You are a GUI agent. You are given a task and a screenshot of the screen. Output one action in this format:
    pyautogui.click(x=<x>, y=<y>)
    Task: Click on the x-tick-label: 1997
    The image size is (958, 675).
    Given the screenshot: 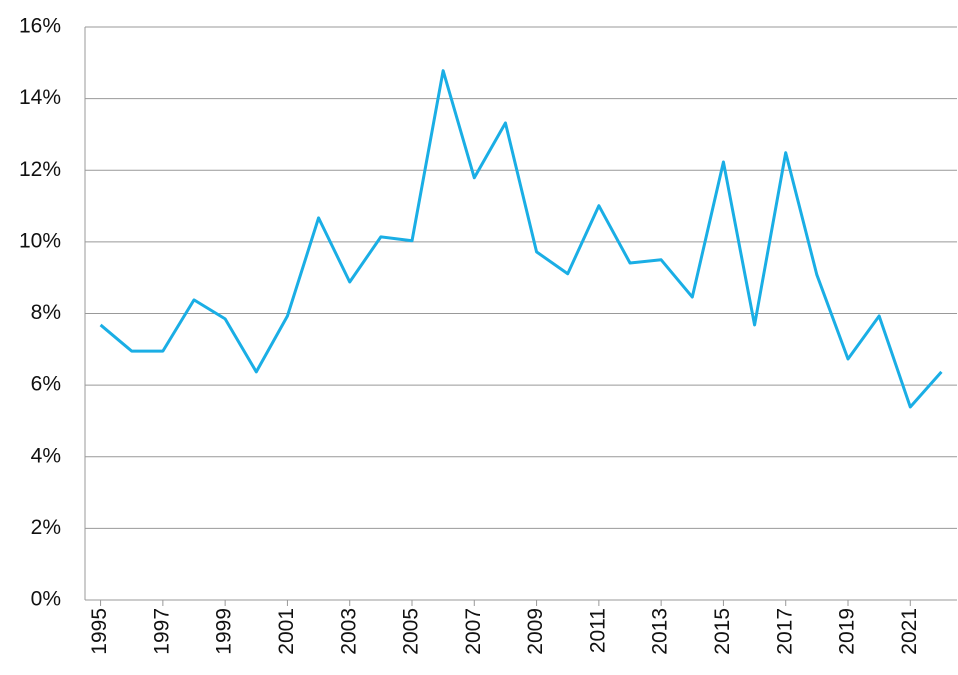 What is the action you would take?
    pyautogui.click(x=161, y=631)
    